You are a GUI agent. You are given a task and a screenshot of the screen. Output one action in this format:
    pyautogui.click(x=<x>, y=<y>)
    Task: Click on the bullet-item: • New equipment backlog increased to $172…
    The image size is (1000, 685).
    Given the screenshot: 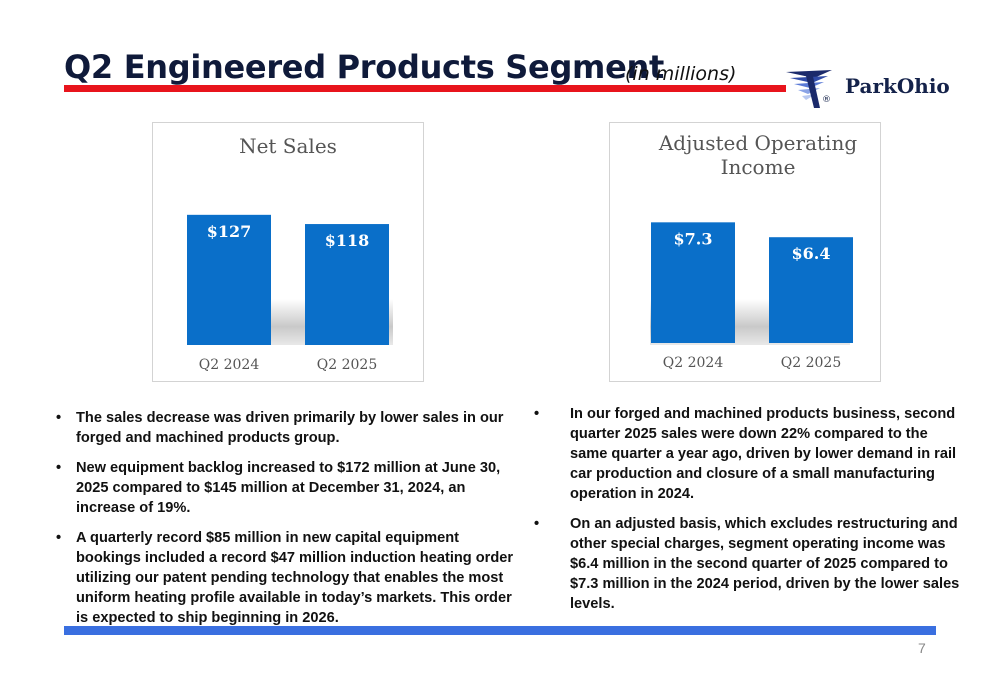 What is the action you would take?
    pyautogui.click(x=286, y=488)
    